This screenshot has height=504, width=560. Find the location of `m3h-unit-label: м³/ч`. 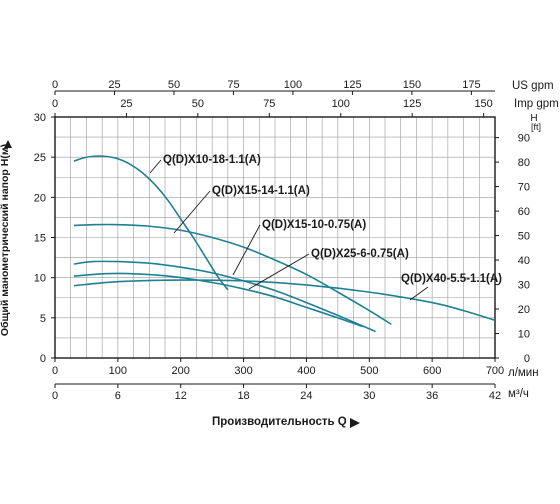

m3h-unit-label: м³/ч is located at coordinates (518, 394).